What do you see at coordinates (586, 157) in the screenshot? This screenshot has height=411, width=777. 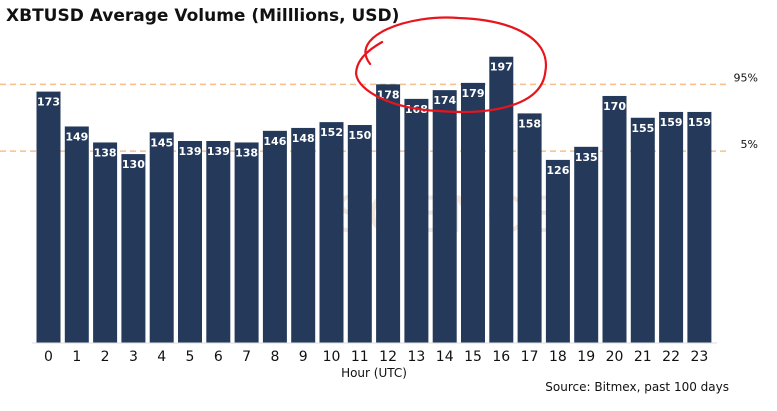 I see `bar-value-label: 135` at bounding box center [586, 157].